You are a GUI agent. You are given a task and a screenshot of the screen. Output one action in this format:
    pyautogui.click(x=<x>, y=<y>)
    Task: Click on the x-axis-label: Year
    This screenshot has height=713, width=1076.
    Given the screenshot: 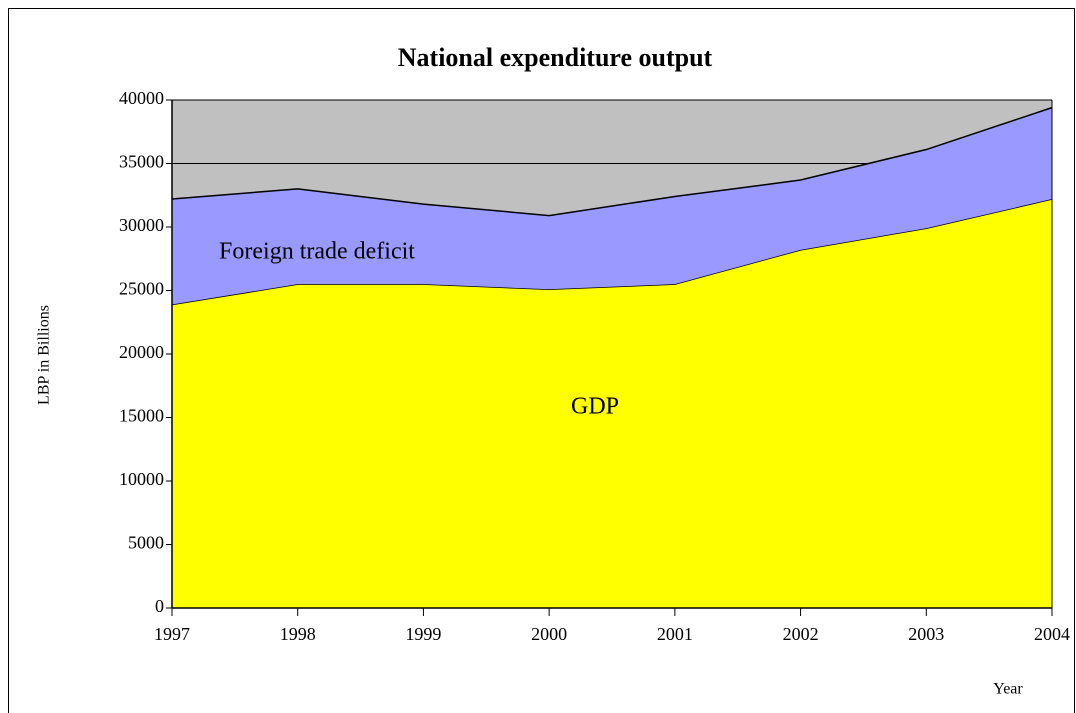 What is the action you would take?
    pyautogui.click(x=1008, y=689)
    